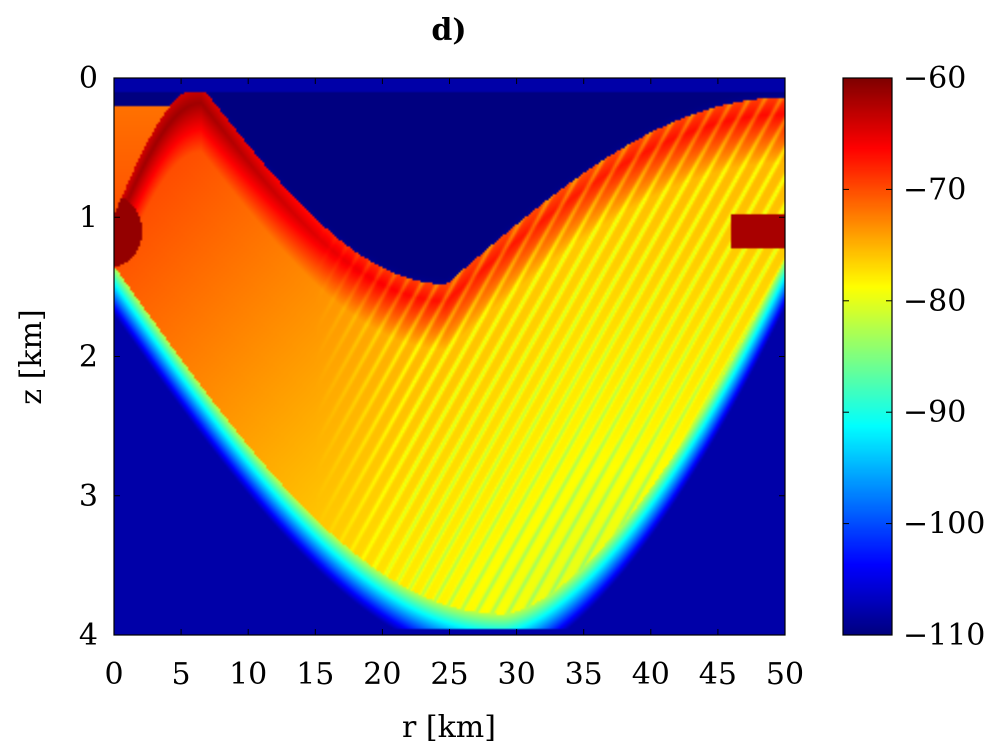 Image resolution: width=995 pixels, height=756 pixels. I want to click on x-tick-label: 50, so click(785, 674).